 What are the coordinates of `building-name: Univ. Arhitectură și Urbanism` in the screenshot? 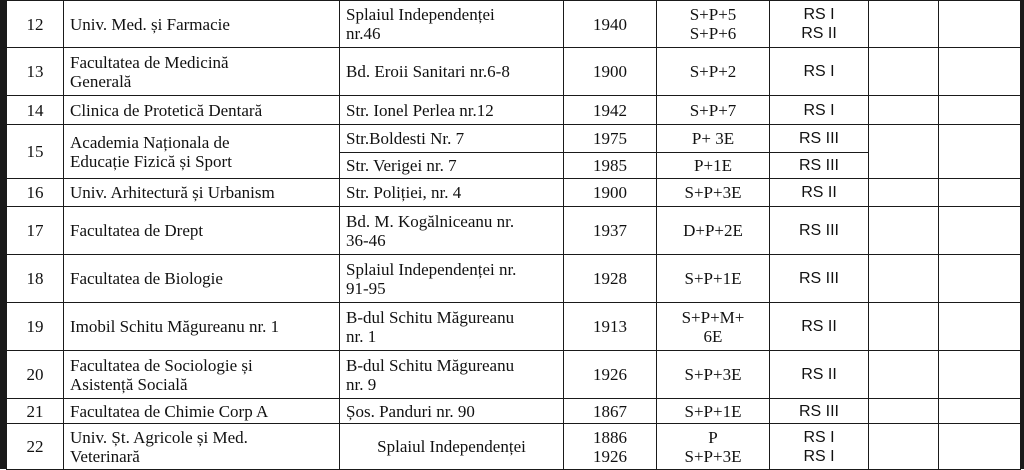 It's located at (201, 192).